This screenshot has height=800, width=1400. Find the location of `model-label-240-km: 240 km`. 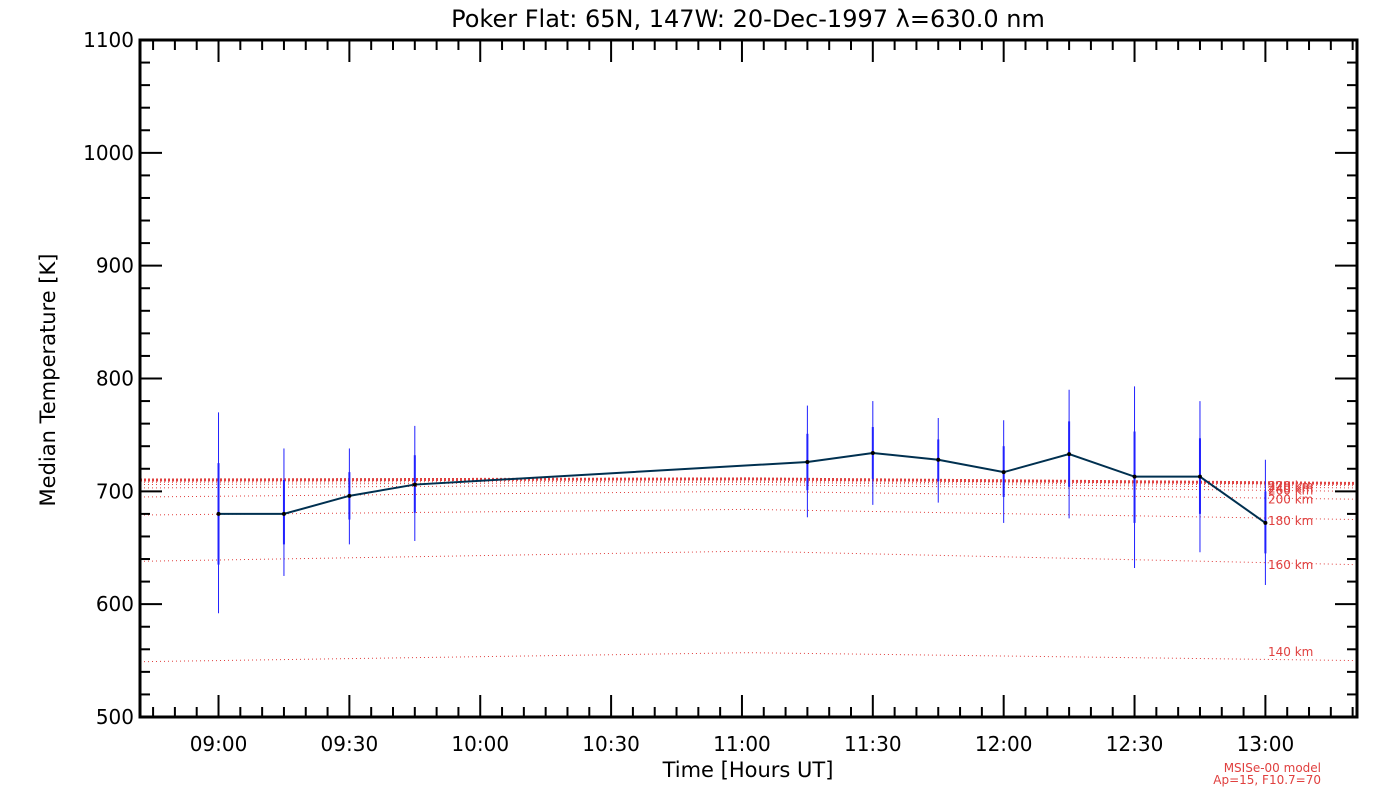

model-label-240-km: 240 km is located at coordinates (1290, 488).